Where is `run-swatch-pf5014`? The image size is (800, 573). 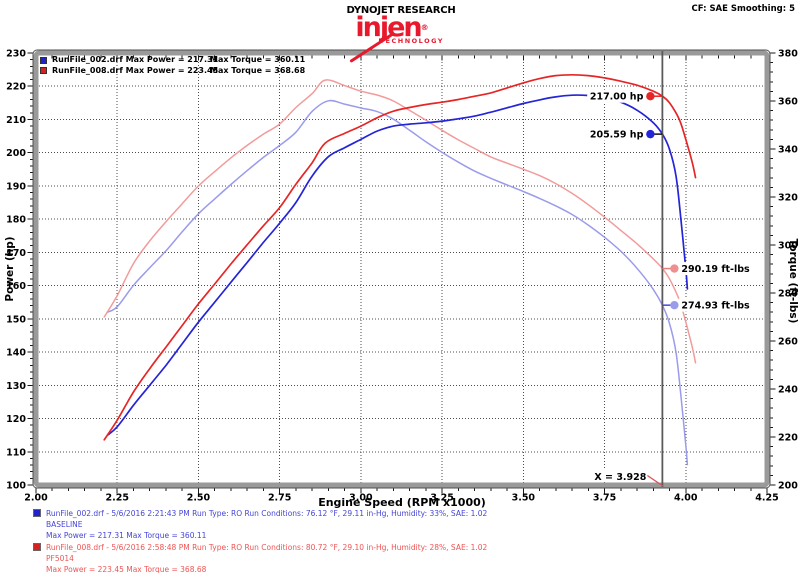
run-swatch-pf5014 is located at coordinates (37, 547).